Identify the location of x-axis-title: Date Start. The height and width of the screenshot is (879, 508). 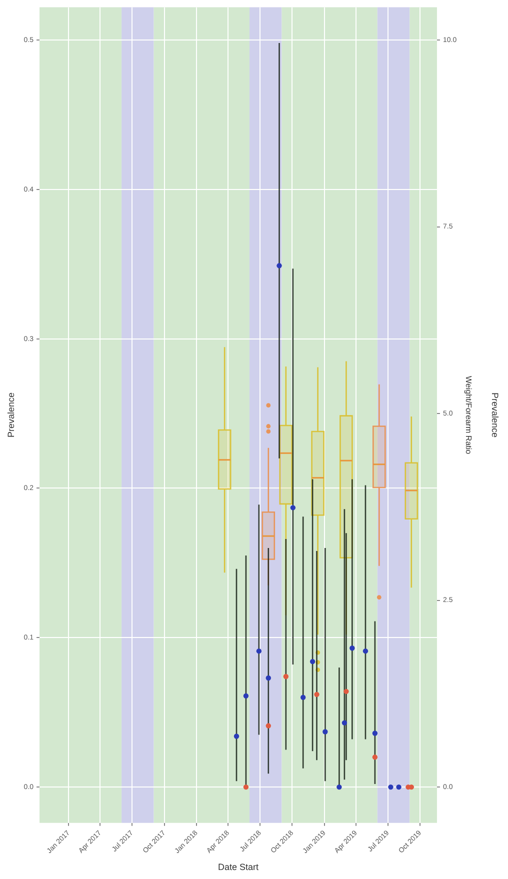
(239, 867).